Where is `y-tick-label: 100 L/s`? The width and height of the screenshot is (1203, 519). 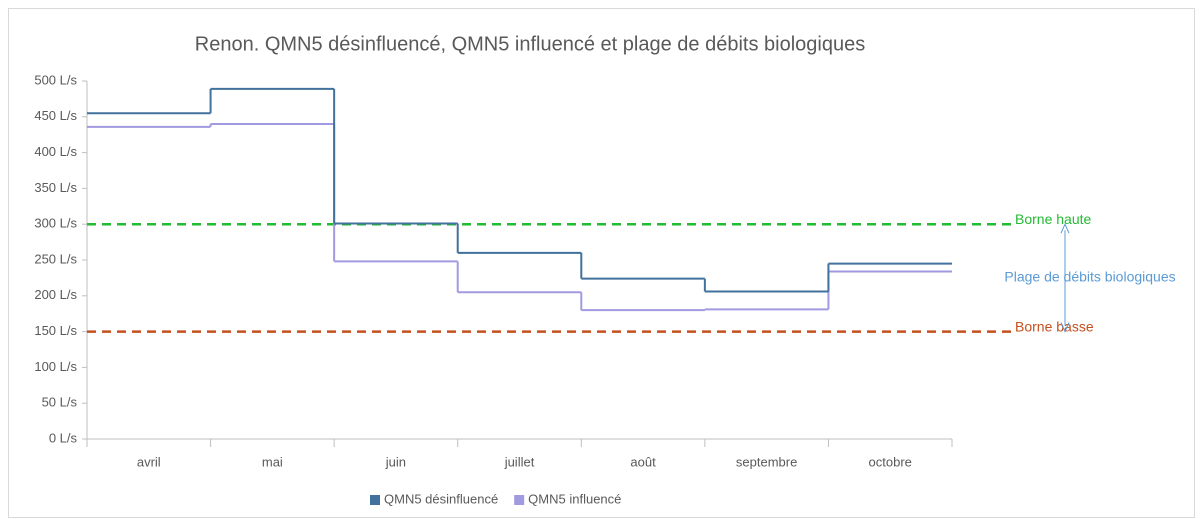 y-tick-label: 100 L/s is located at coordinates (55, 366).